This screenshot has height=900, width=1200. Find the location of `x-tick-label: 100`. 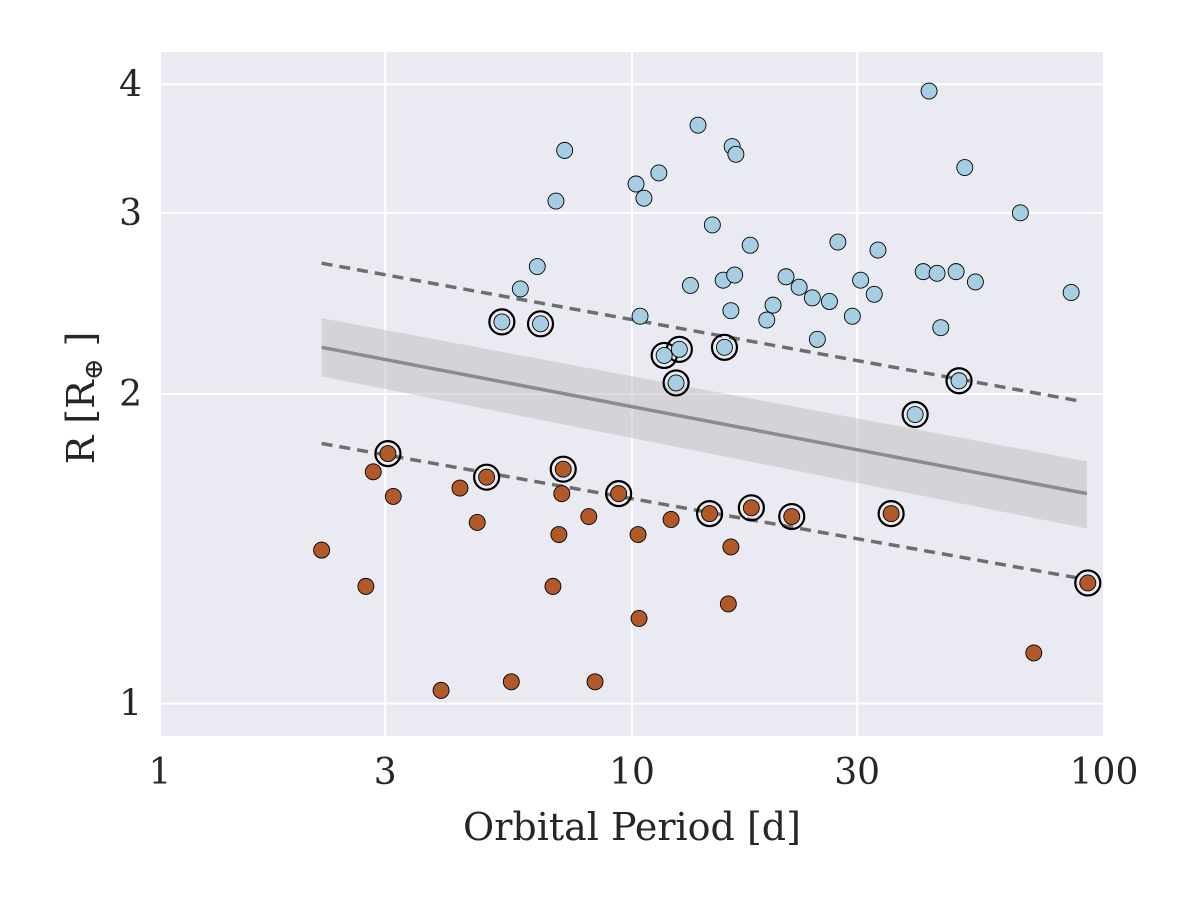

x-tick-label: 100 is located at coordinates (1104, 772).